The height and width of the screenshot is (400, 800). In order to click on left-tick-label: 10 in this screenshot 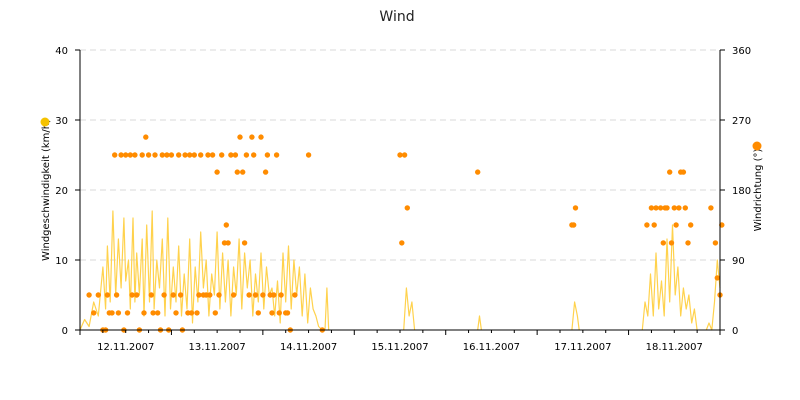, I will do `click(61, 261)`.